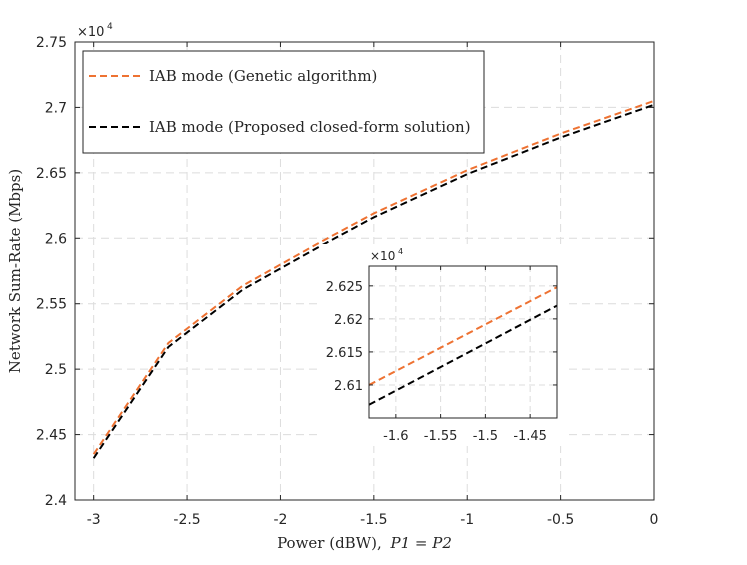 The height and width of the screenshot is (565, 747). I want to click on inset-background, so click(443, 345).